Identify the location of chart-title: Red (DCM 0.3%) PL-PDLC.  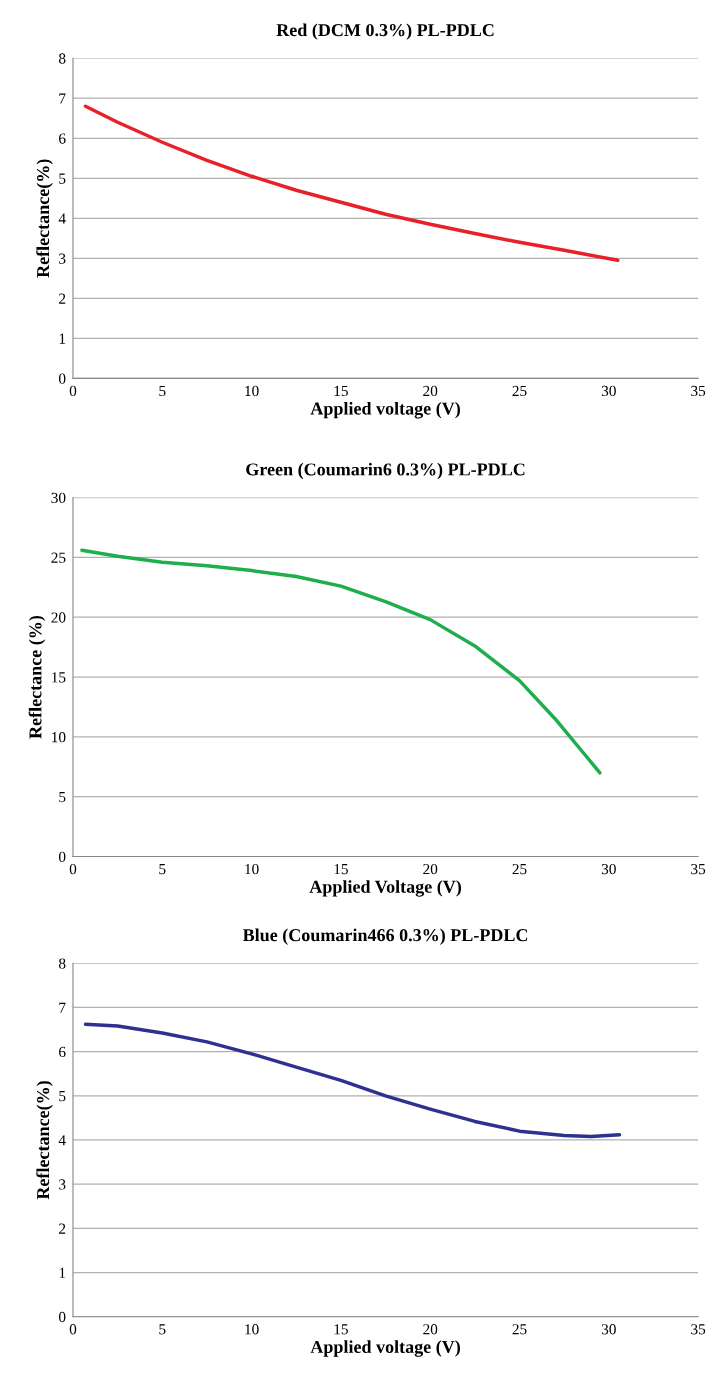
(385, 31).